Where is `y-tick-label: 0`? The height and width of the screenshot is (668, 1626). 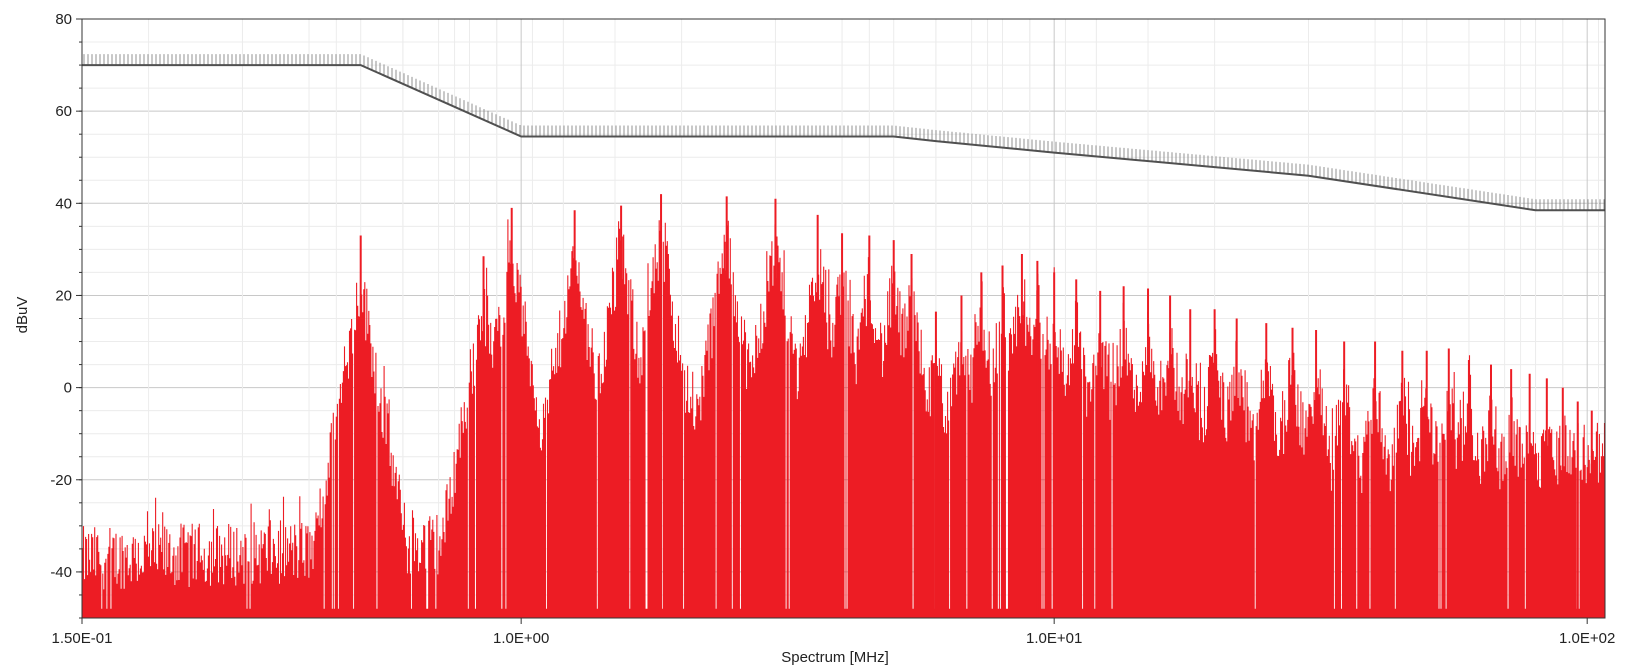 y-tick-label: 0 is located at coordinates (68, 388).